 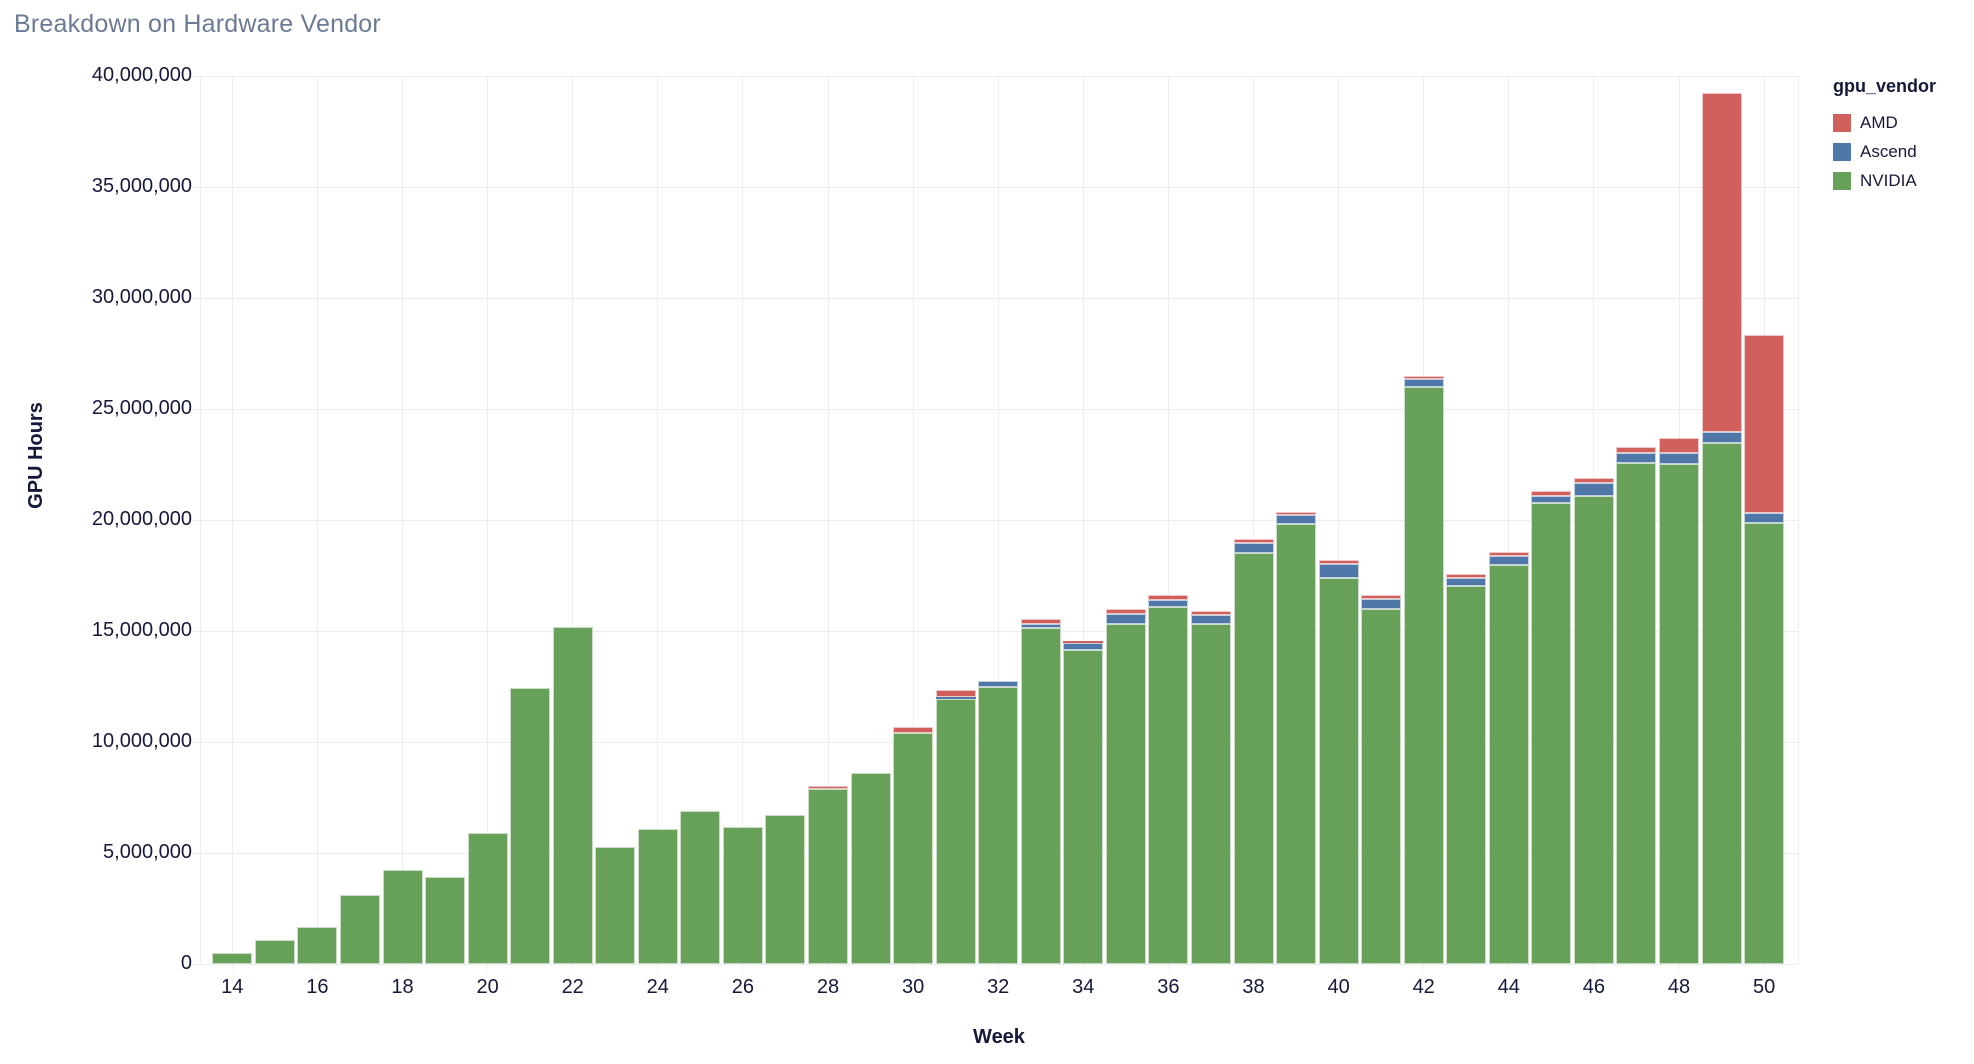 What do you see at coordinates (487, 987) in the screenshot?
I see `x-tick-label: 20` at bounding box center [487, 987].